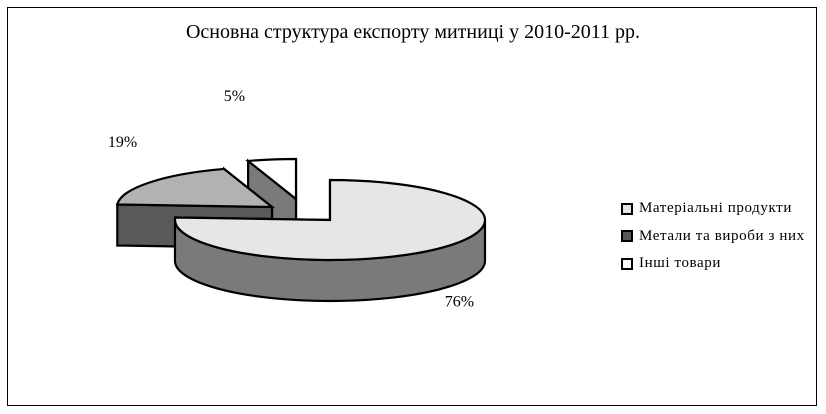 The height and width of the screenshot is (414, 826). I want to click on legend-label: Метали та вироби з них, so click(722, 235).